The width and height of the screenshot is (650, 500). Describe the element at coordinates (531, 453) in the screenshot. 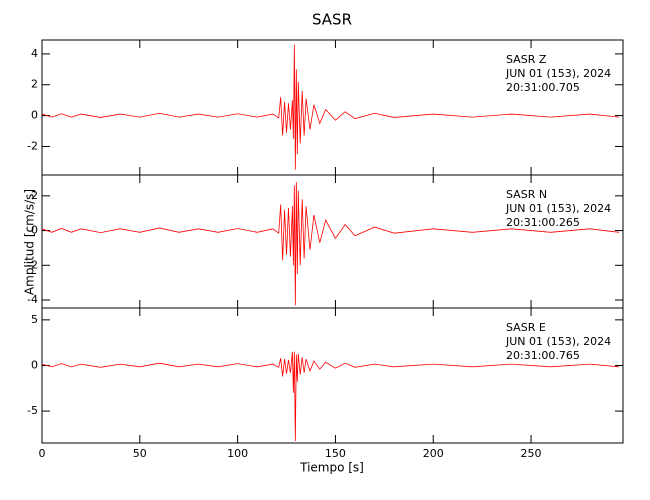

I see `x-tick-label: 250` at that location.